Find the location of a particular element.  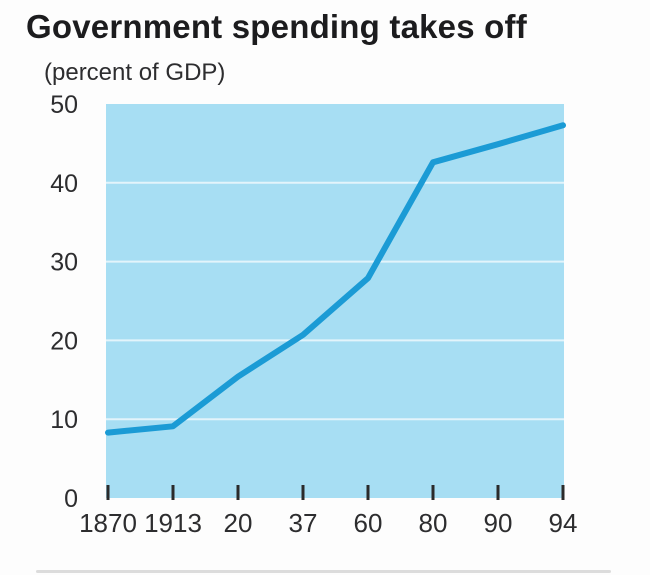

bottom-artifact-line is located at coordinates (323, 571).